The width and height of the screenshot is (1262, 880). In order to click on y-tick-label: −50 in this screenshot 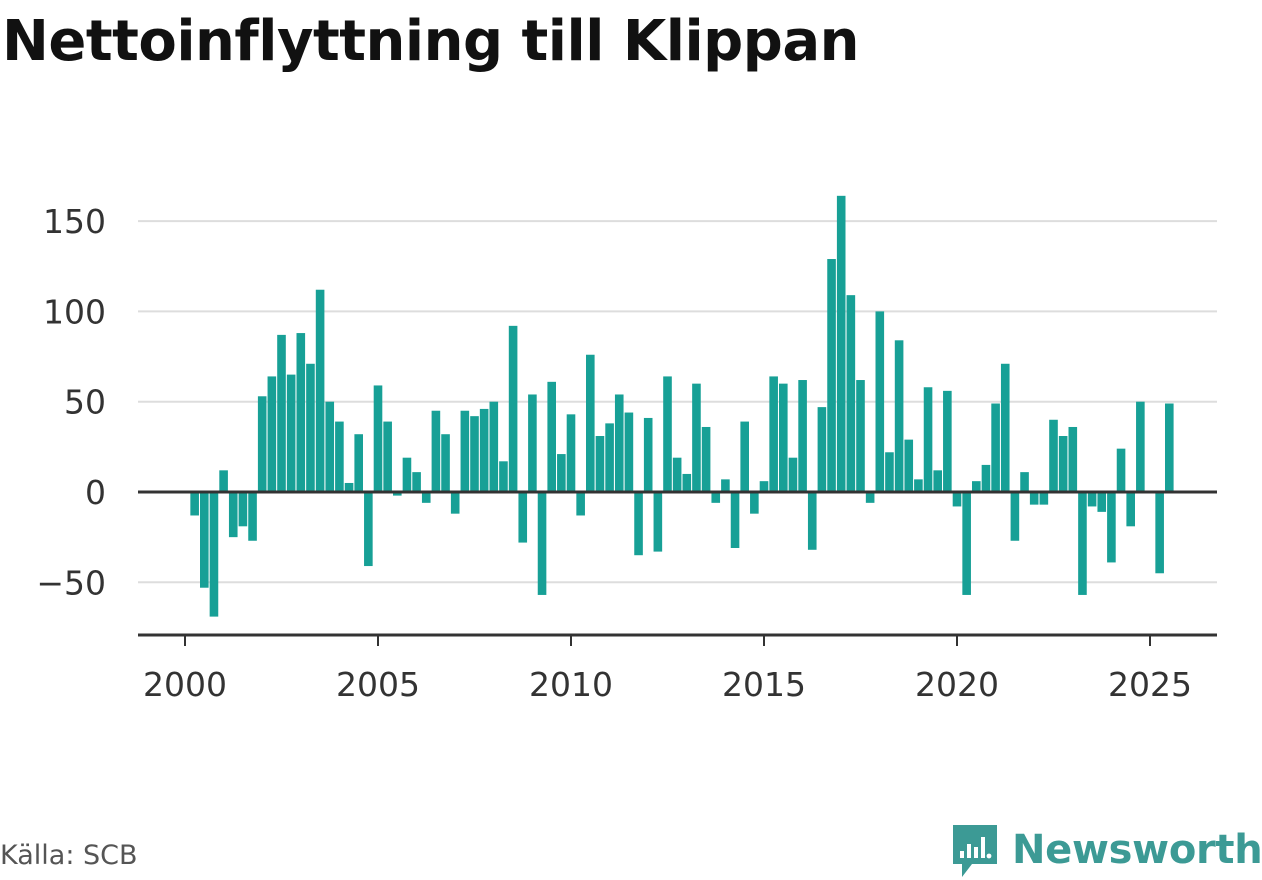, I will do `click(71, 582)`.